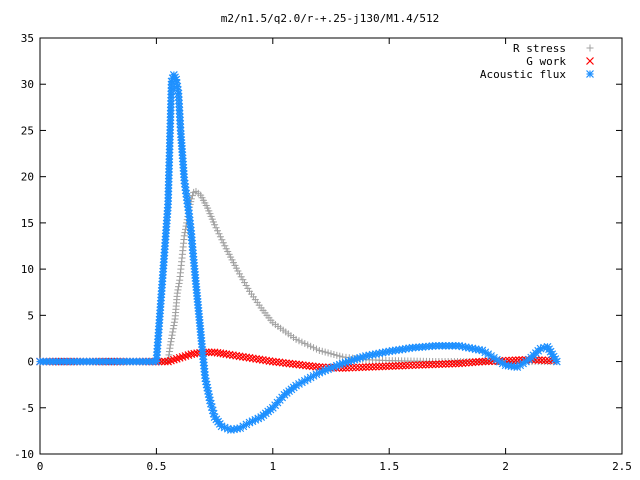  I want to click on legend-marker-acoustic-flux, so click(590, 74).